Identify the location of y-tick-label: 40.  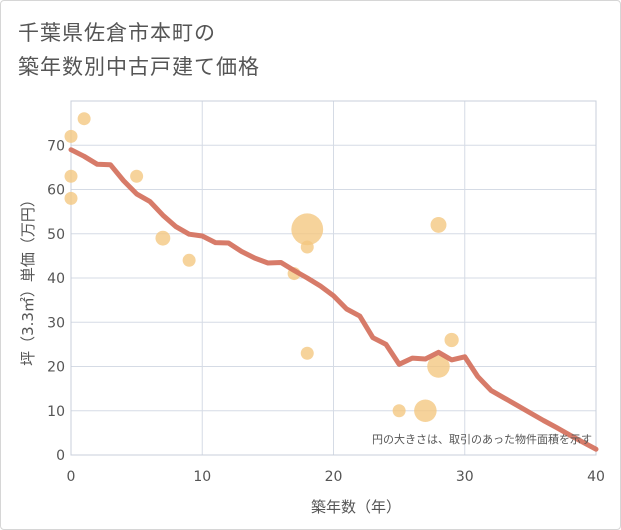
(56, 279).